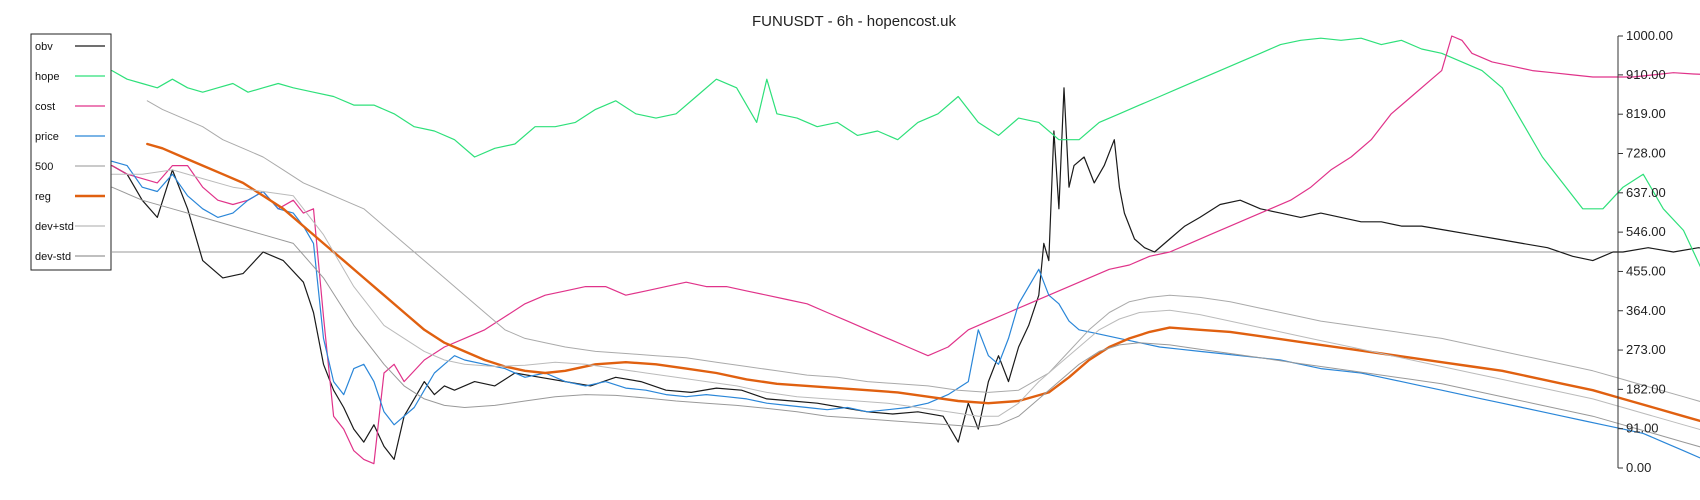 This screenshot has width=1700, height=500. What do you see at coordinates (1646, 270) in the screenshot?
I see `y-tick-label: 455.00` at bounding box center [1646, 270].